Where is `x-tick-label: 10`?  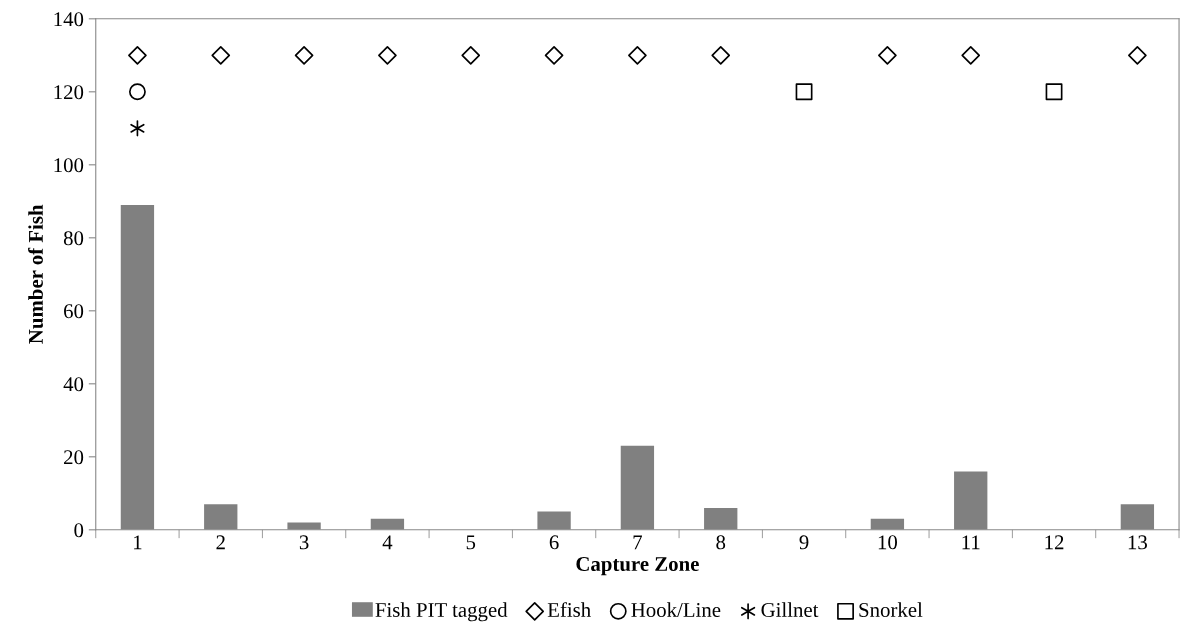 x-tick-label: 10 is located at coordinates (888, 542).